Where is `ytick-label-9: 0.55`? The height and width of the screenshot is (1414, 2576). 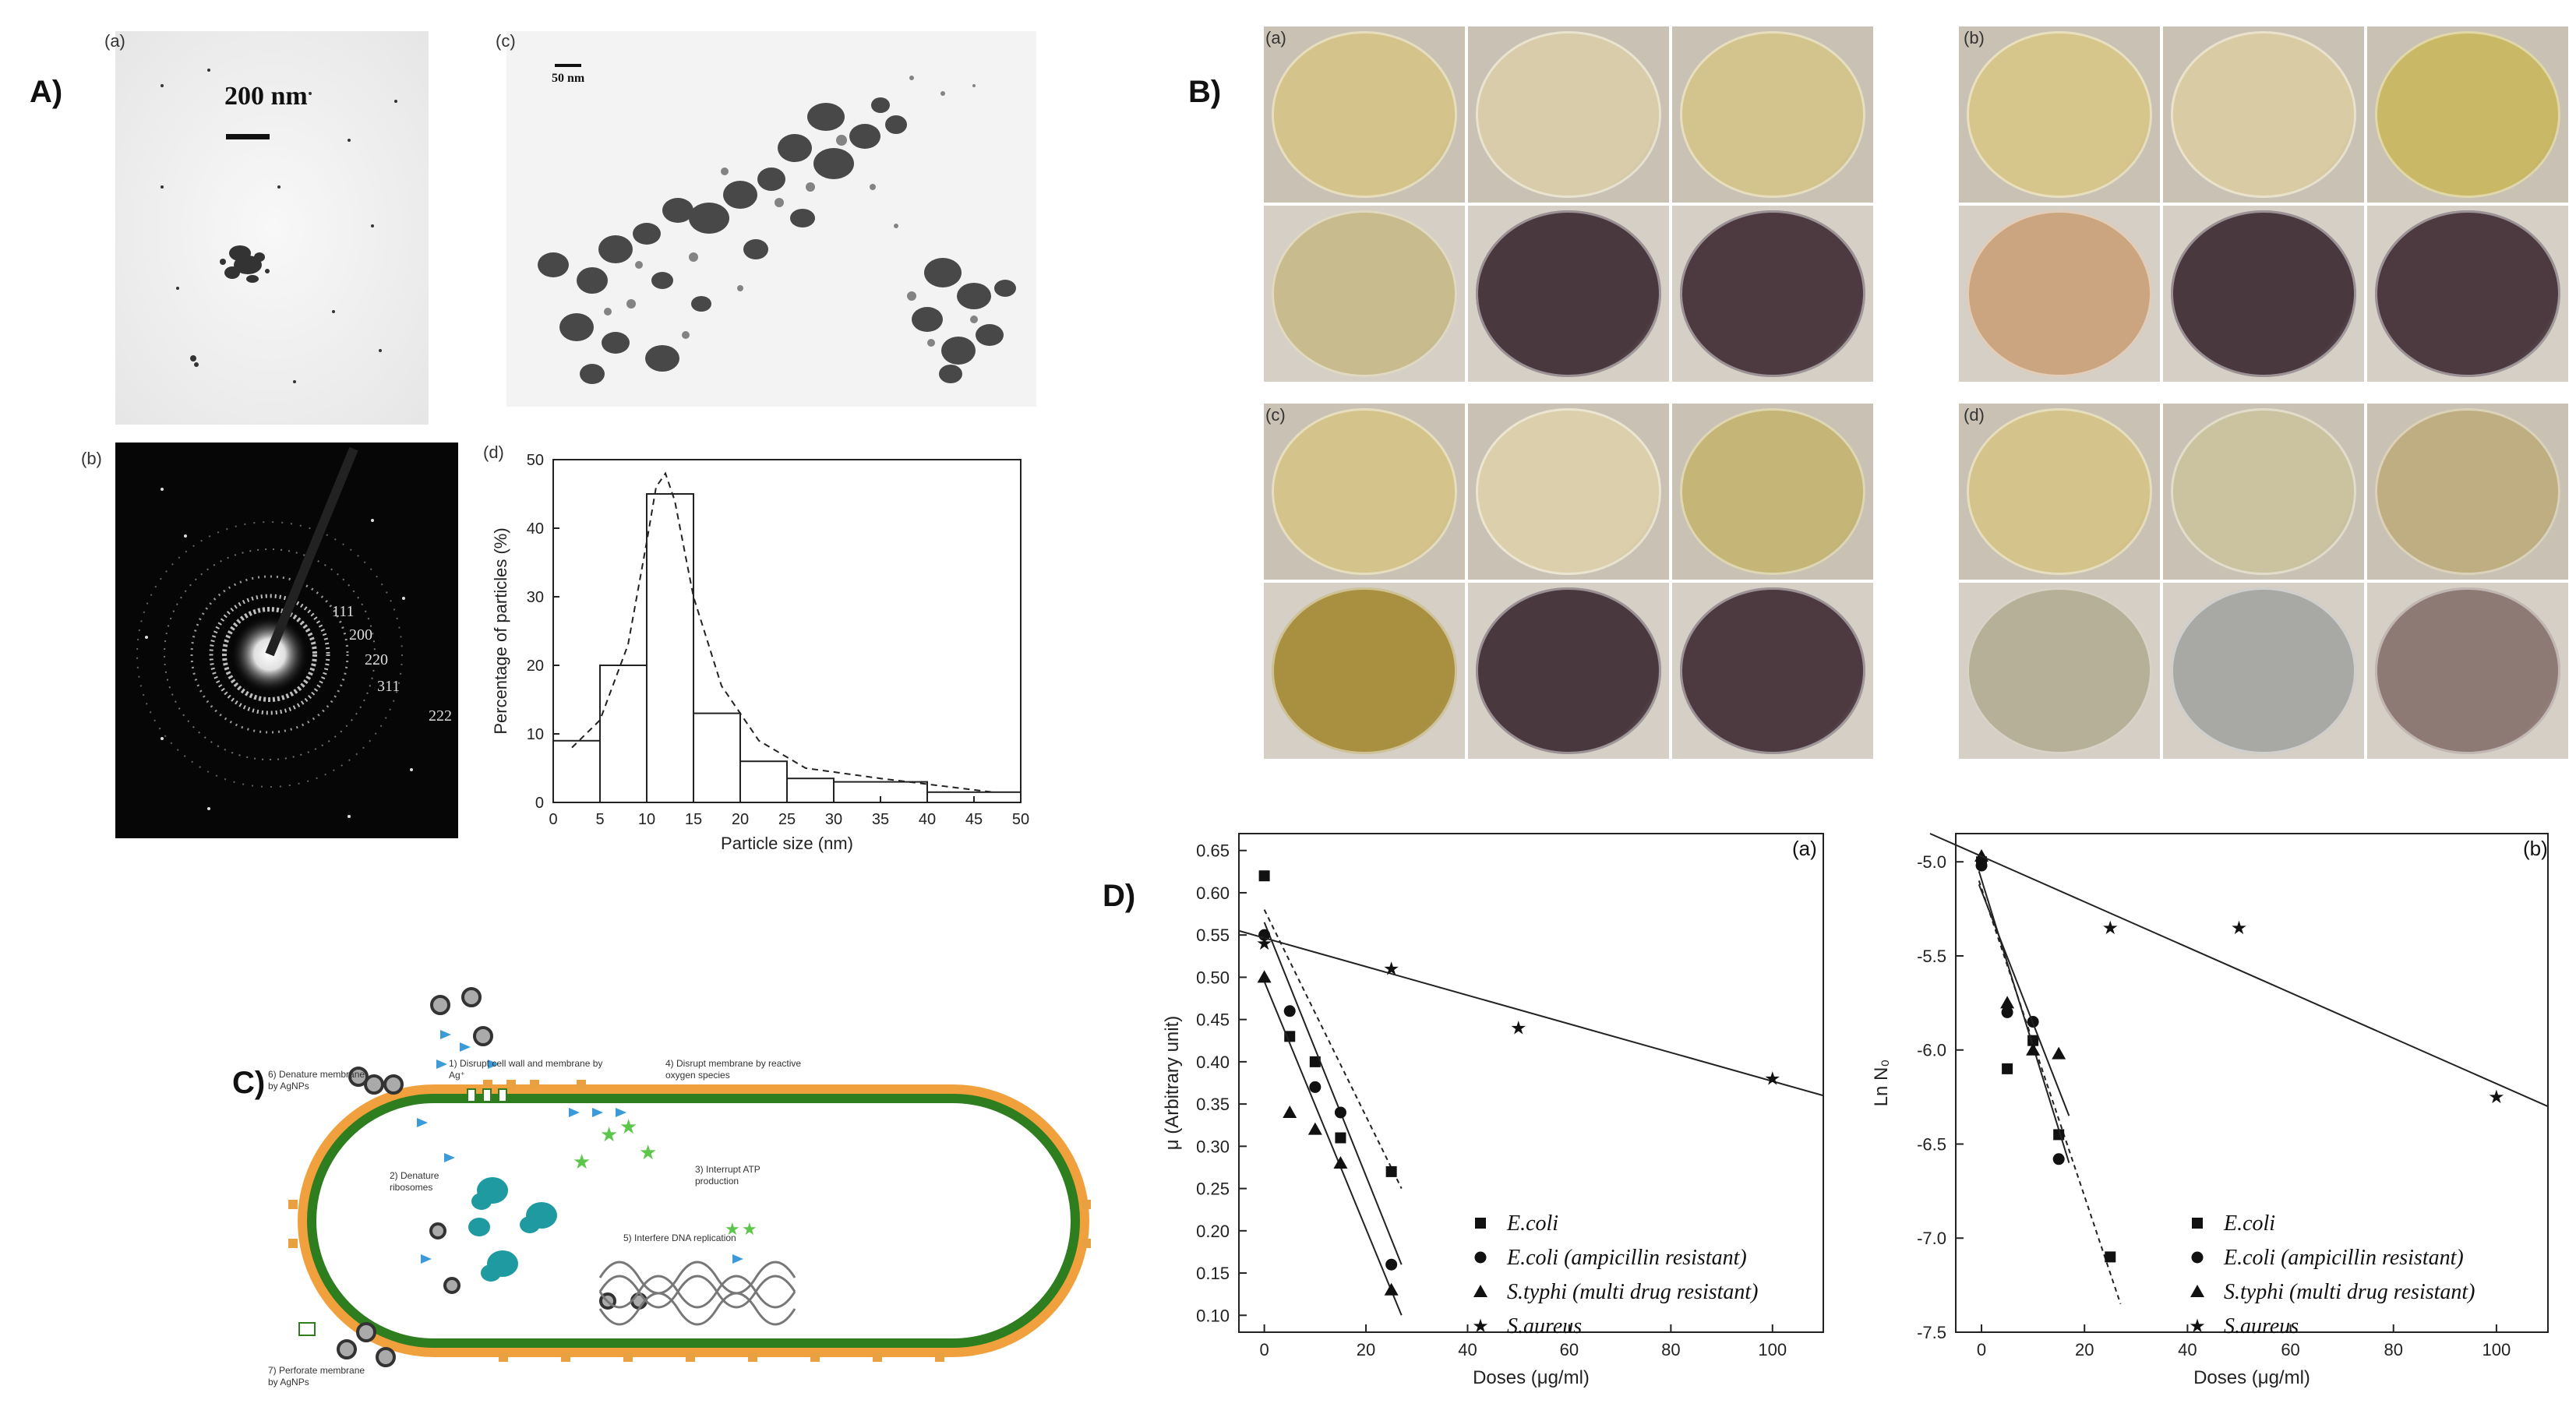 ytick-label-9: 0.55 is located at coordinates (1213, 935).